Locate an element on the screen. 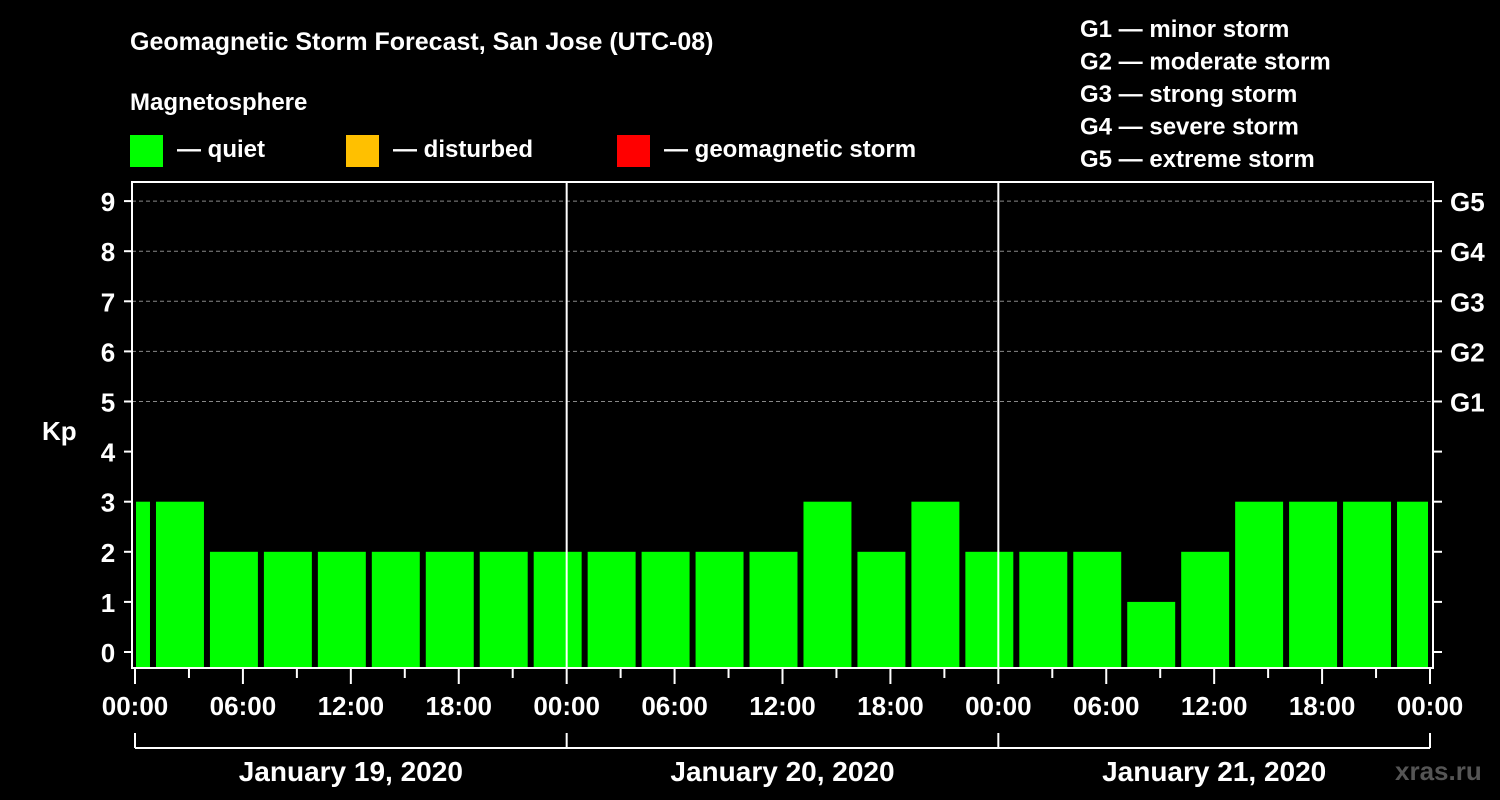  legend-title: Magnetosphere is located at coordinates (218, 102).